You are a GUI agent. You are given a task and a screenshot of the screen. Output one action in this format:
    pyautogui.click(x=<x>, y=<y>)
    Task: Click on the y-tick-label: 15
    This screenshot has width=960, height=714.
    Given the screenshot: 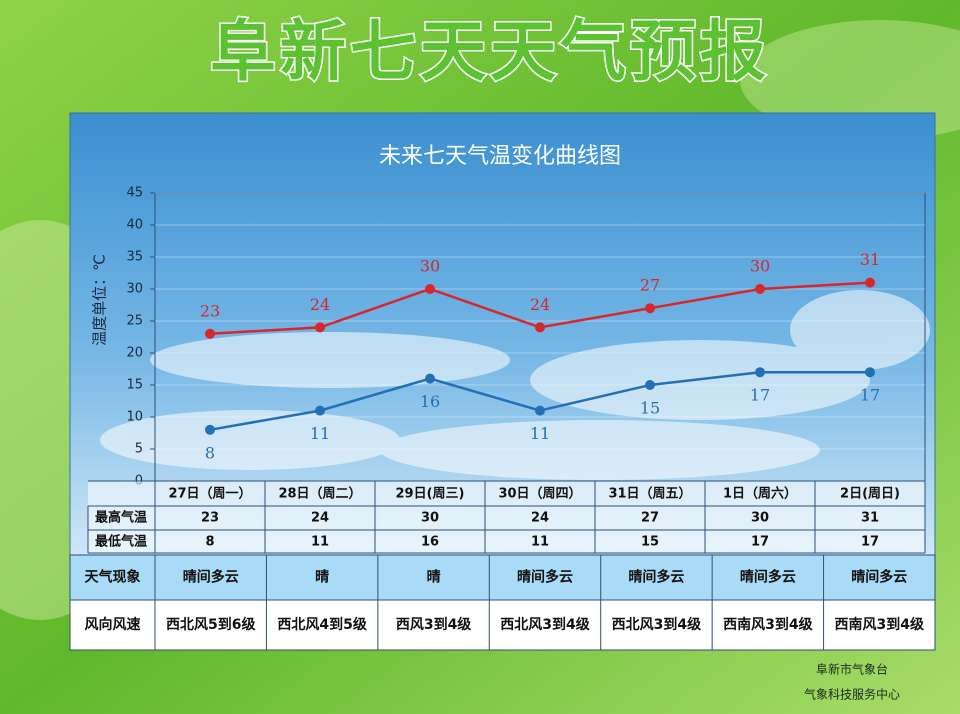 What is the action you would take?
    pyautogui.click(x=134, y=385)
    